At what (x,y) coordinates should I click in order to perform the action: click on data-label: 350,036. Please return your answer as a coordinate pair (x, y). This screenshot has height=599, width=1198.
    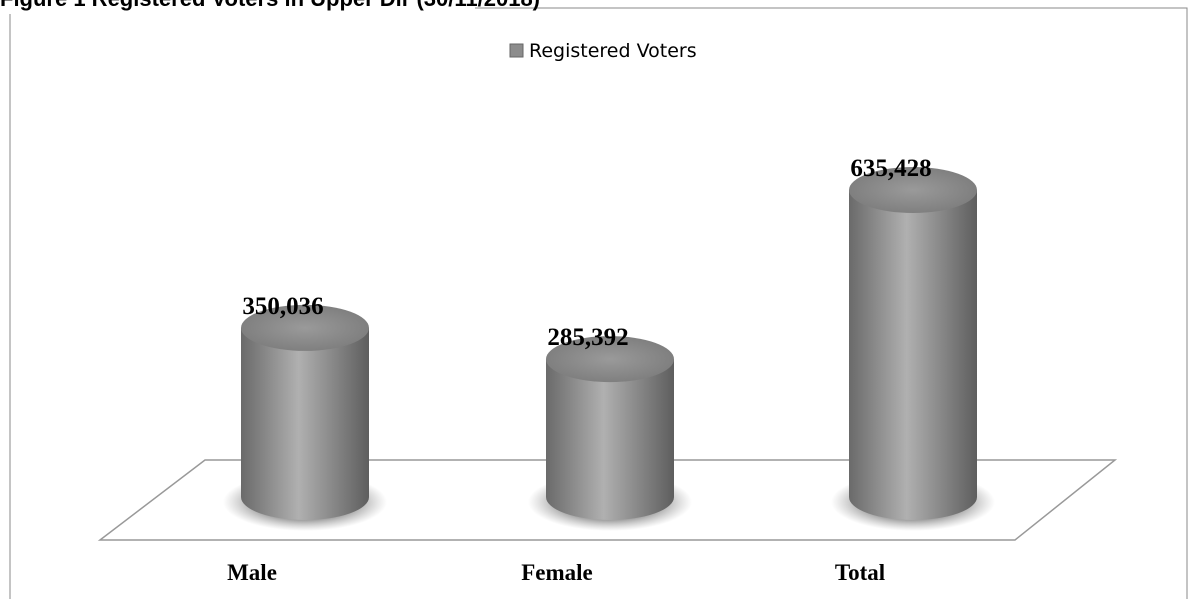
    Looking at the image, I should click on (282, 306).